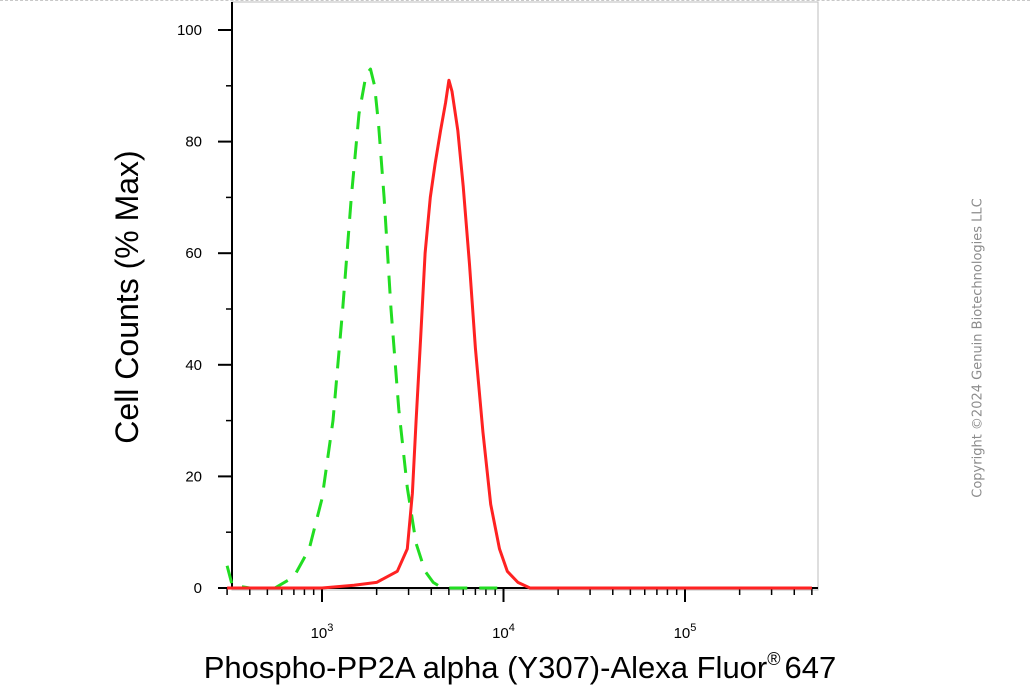 The height and width of the screenshot is (700, 1030). Describe the element at coordinates (773, 659) in the screenshot. I see `x-axis-title-registered-mark: ®` at that location.